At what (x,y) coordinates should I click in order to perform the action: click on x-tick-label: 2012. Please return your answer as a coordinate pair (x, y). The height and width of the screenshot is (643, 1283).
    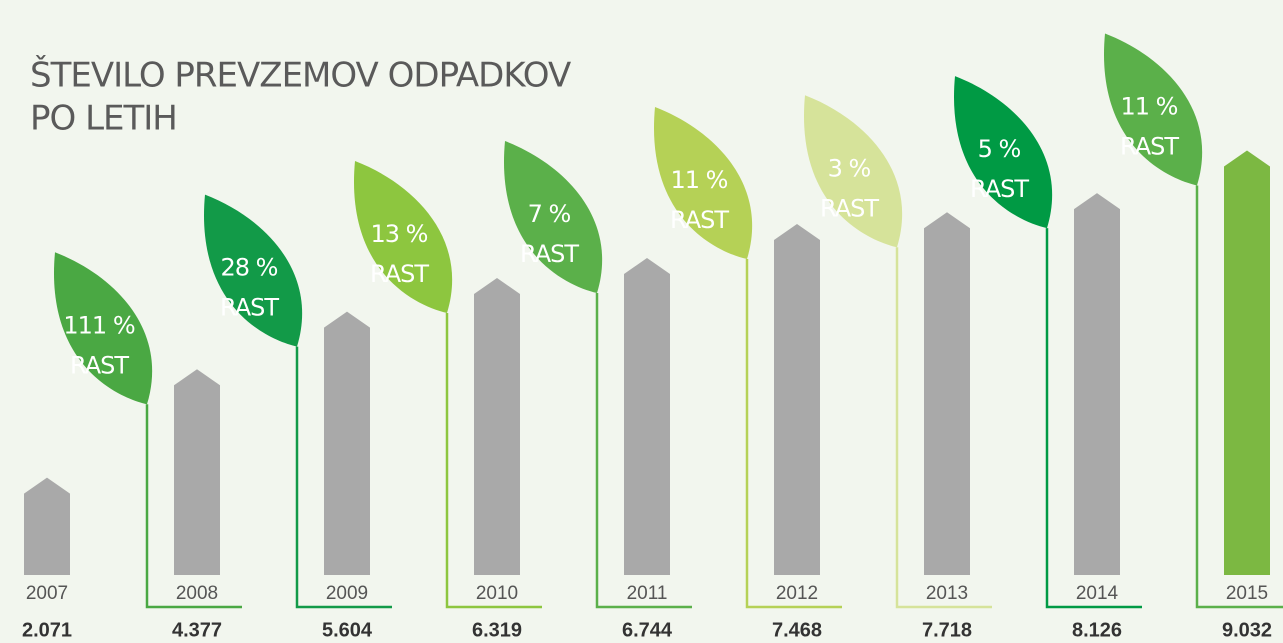
    Looking at the image, I should click on (797, 593).